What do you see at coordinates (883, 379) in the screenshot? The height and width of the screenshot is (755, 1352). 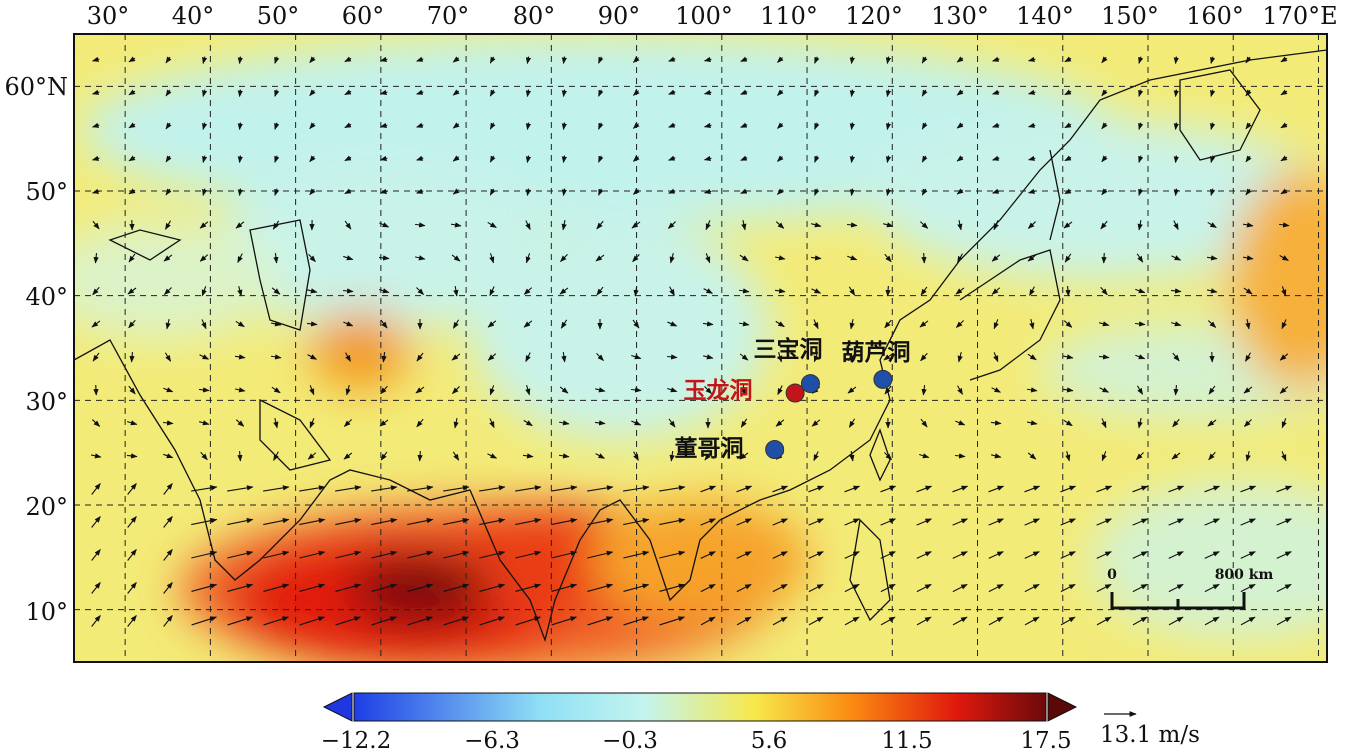 I see `cave-marker` at bounding box center [883, 379].